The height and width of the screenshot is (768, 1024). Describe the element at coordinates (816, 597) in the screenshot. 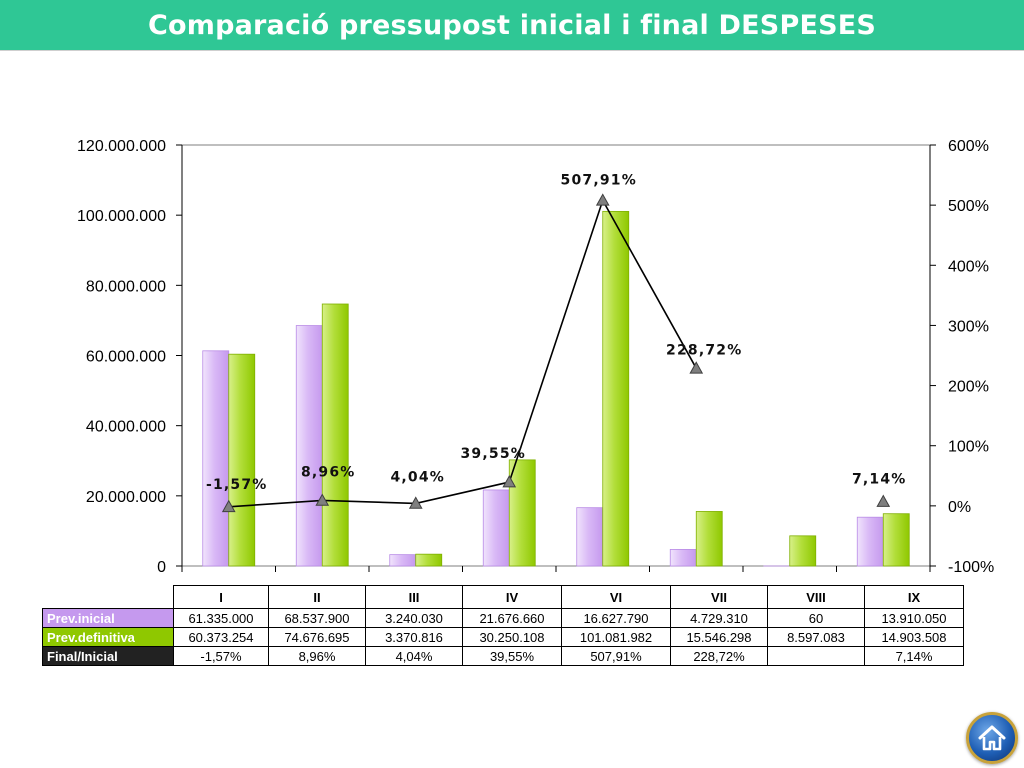

I see `column-header: VIII` at that location.